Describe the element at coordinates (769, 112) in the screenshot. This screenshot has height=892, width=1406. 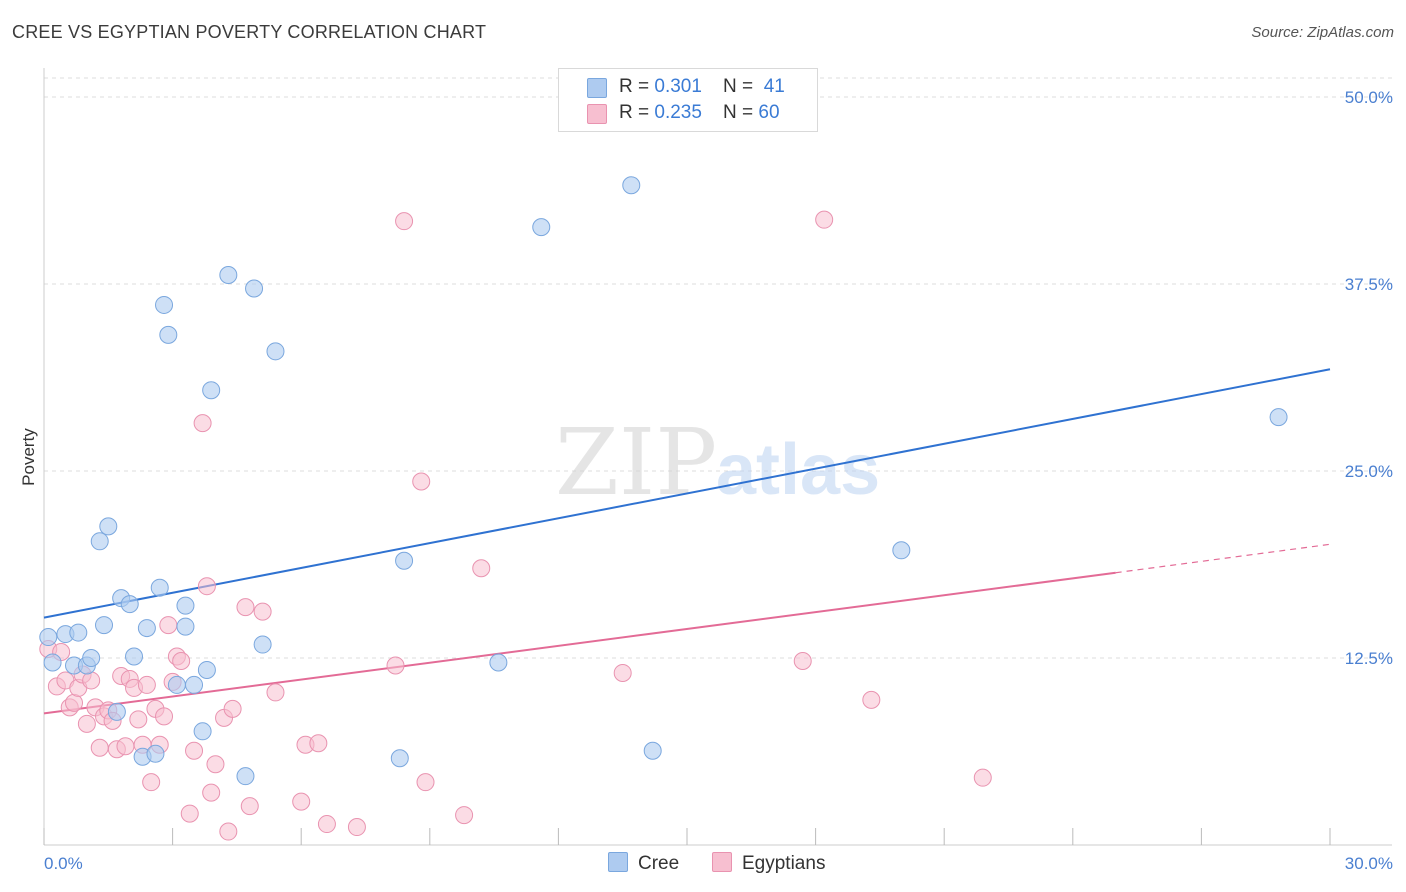
I see `legend-n-value: 60` at that location.